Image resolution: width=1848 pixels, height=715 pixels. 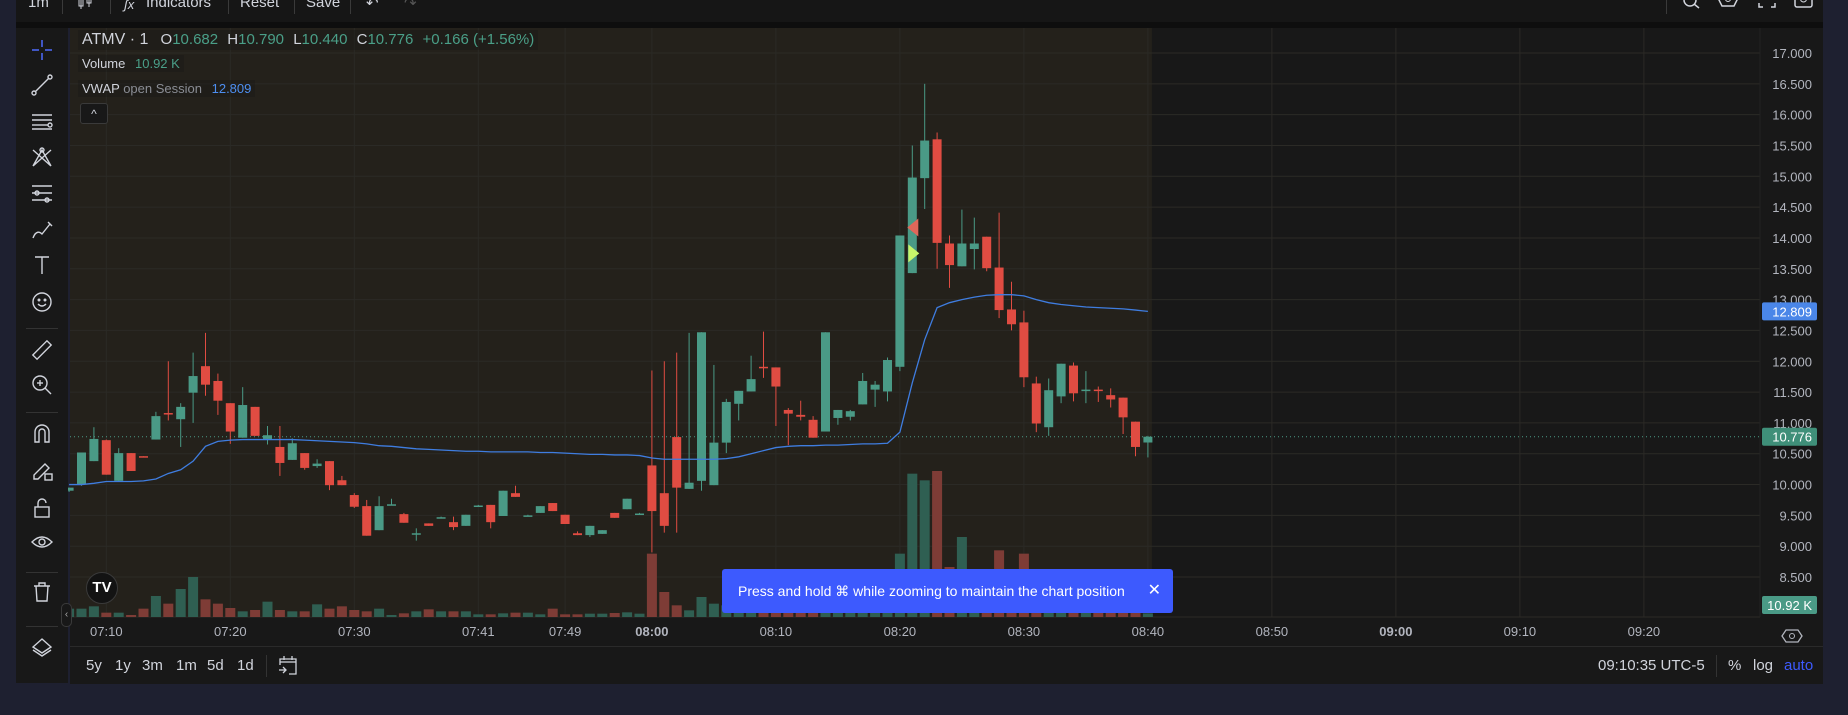 I want to click on buy-marker-icon, so click(x=914, y=253).